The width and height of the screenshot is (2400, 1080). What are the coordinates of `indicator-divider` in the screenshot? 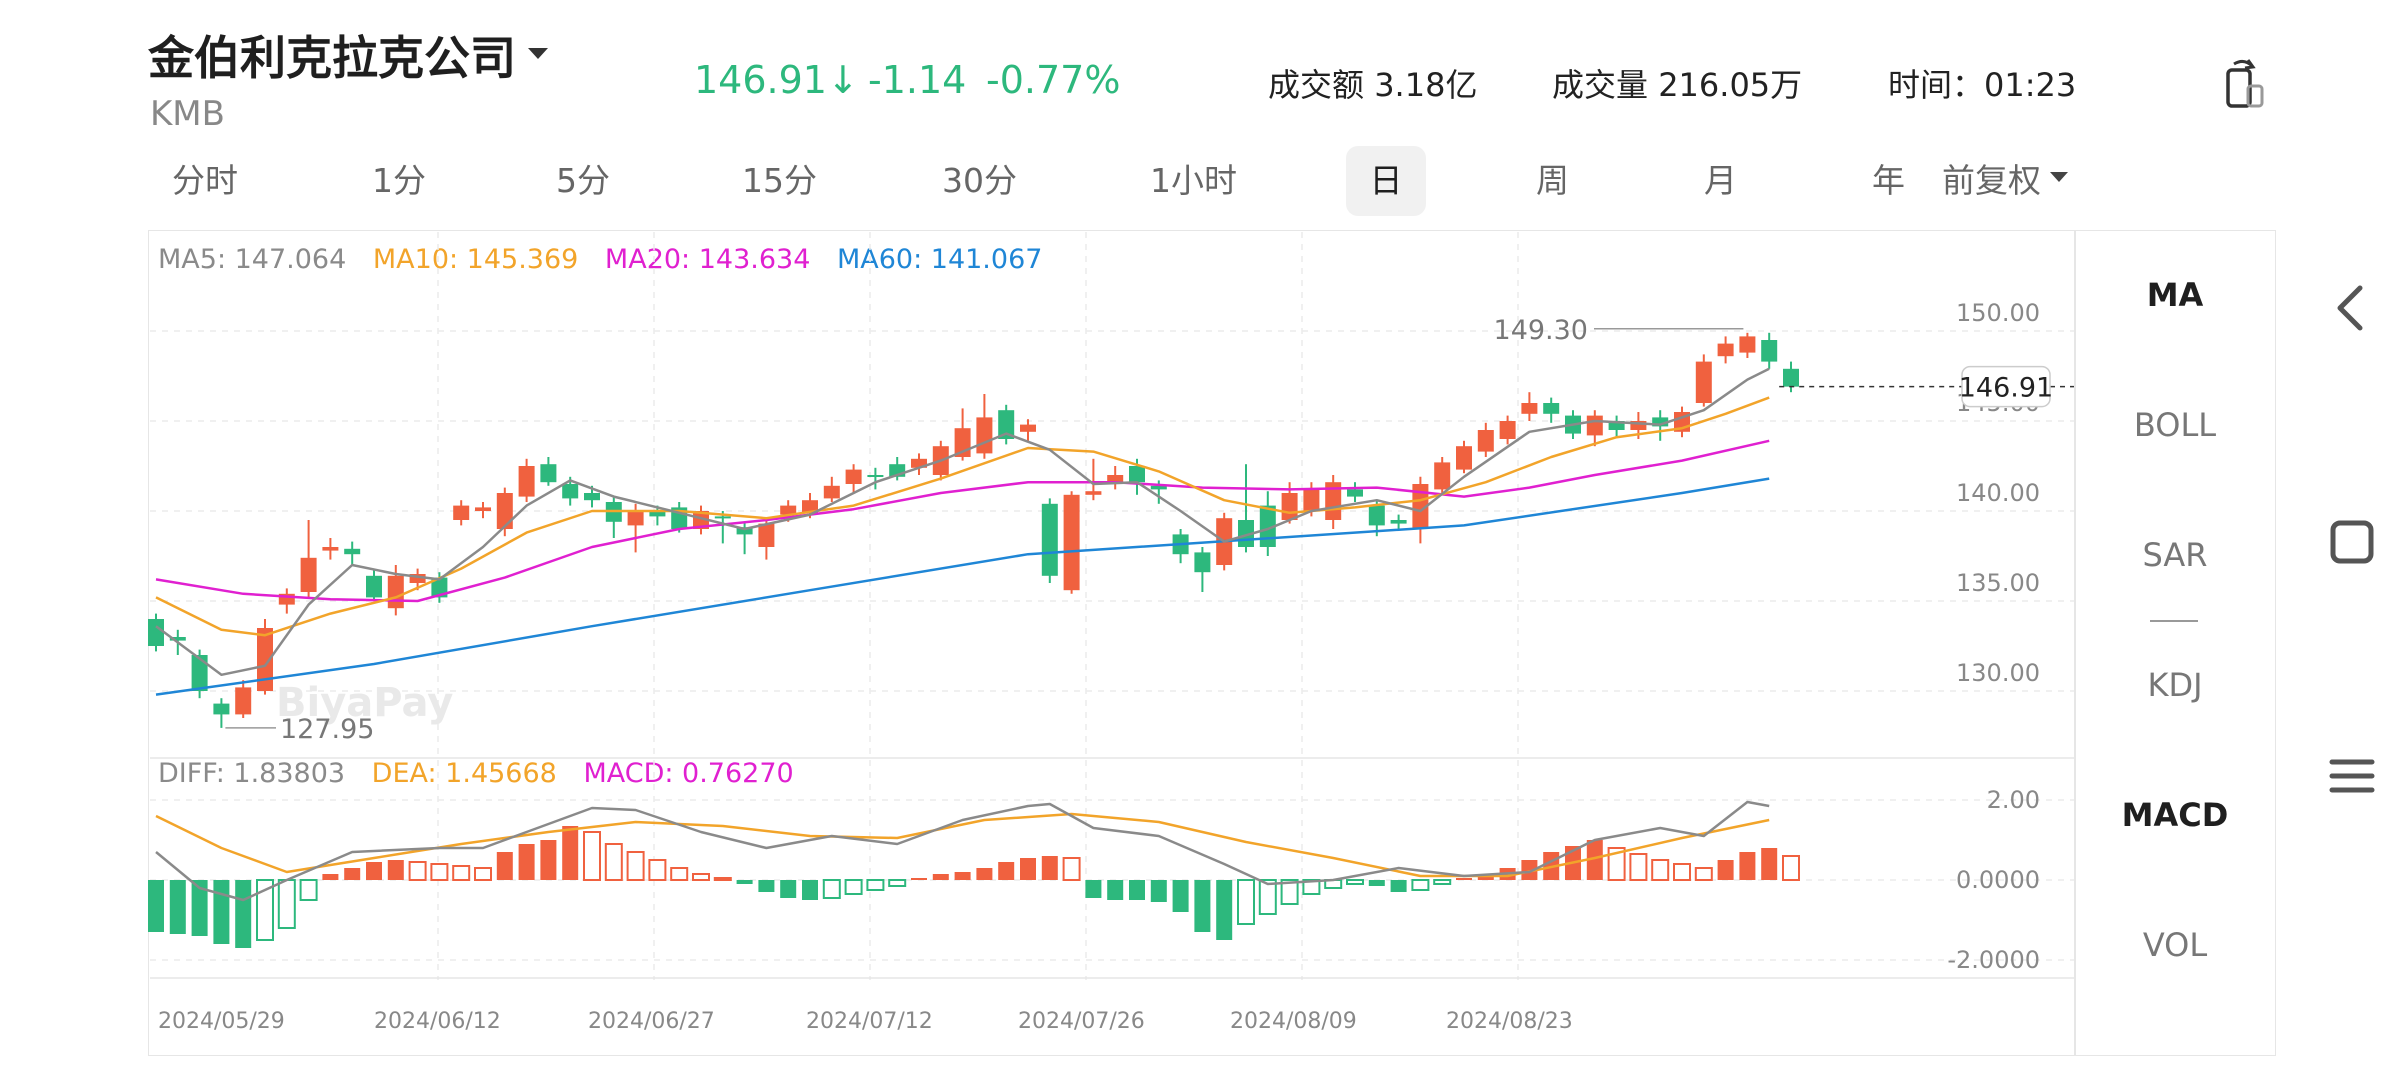 It's located at (2075, 643).